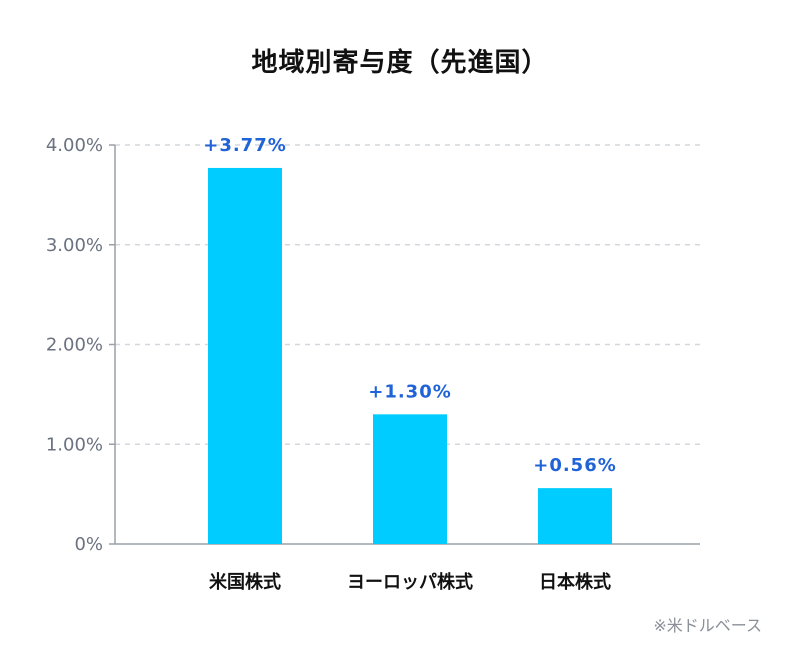 This screenshot has width=800, height=660. What do you see at coordinates (707, 625) in the screenshot?
I see `currency-note: ※米ドルベース` at bounding box center [707, 625].